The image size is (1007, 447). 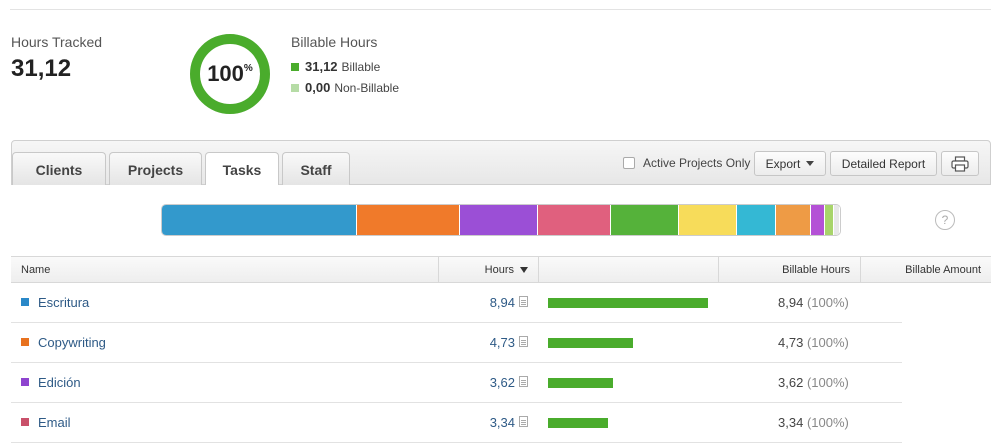 What do you see at coordinates (502, 422) in the screenshot?
I see `task-hours-link: 3,34` at bounding box center [502, 422].